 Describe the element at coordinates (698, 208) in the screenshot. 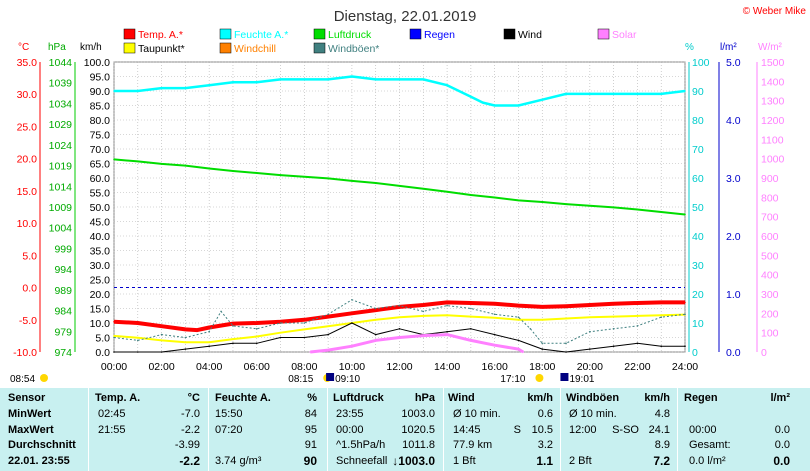

I see `humidity-tick-label: 50` at that location.